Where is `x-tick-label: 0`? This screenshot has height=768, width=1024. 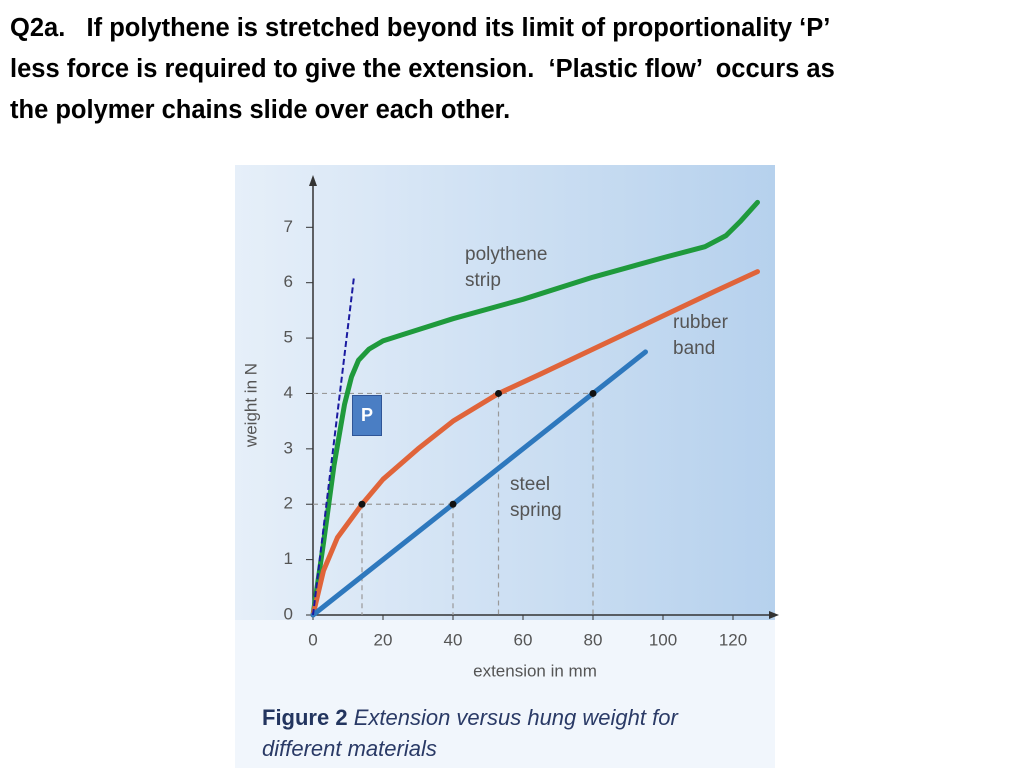 x-tick-label: 0 is located at coordinates (312, 639).